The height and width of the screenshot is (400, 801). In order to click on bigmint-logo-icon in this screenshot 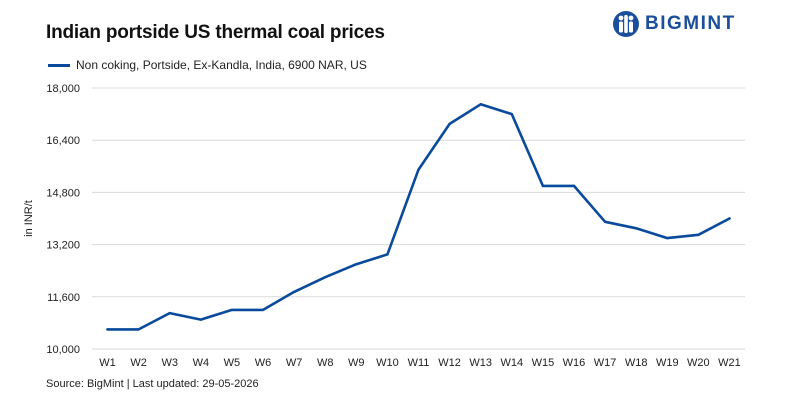, I will do `click(626, 24)`.